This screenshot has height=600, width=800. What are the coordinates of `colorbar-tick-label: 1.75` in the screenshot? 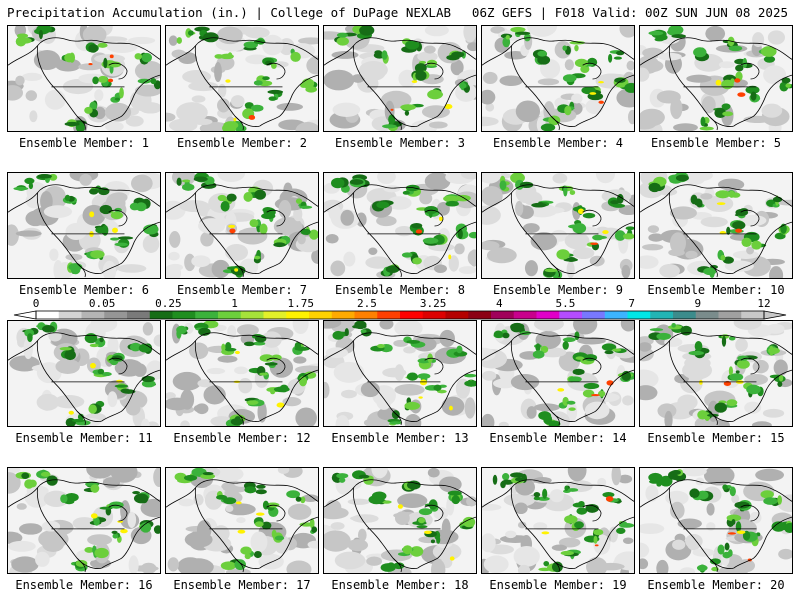 It's located at (300, 303).